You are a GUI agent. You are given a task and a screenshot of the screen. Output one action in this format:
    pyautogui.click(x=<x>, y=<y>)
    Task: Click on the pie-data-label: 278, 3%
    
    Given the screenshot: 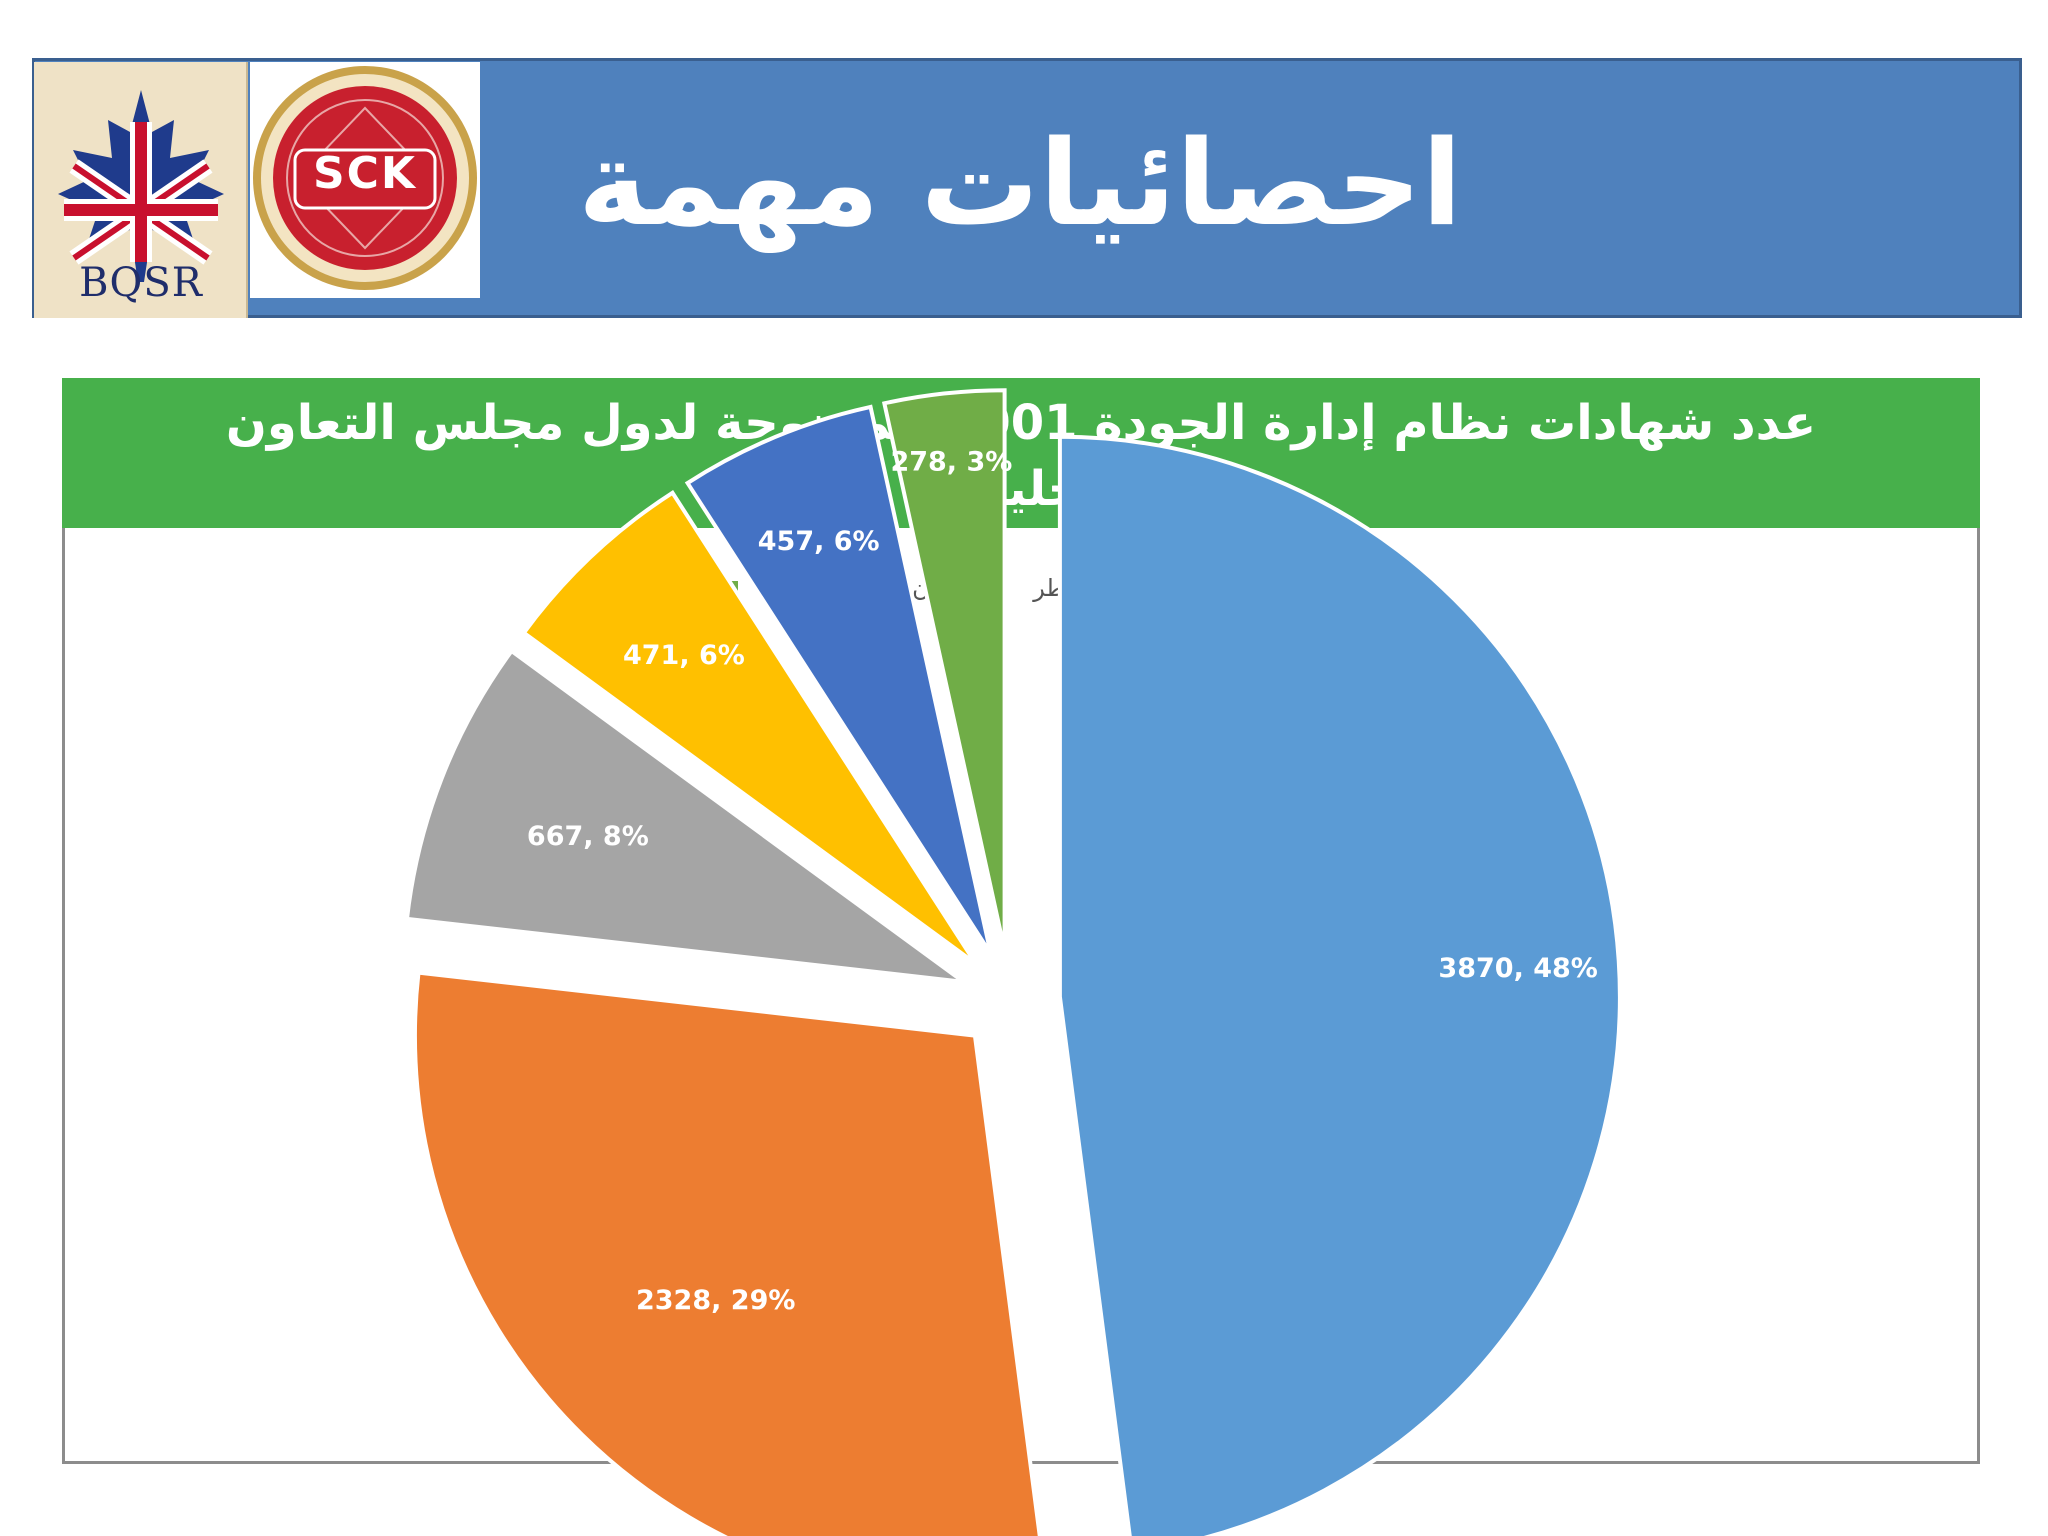 What is the action you would take?
    pyautogui.click(x=951, y=461)
    